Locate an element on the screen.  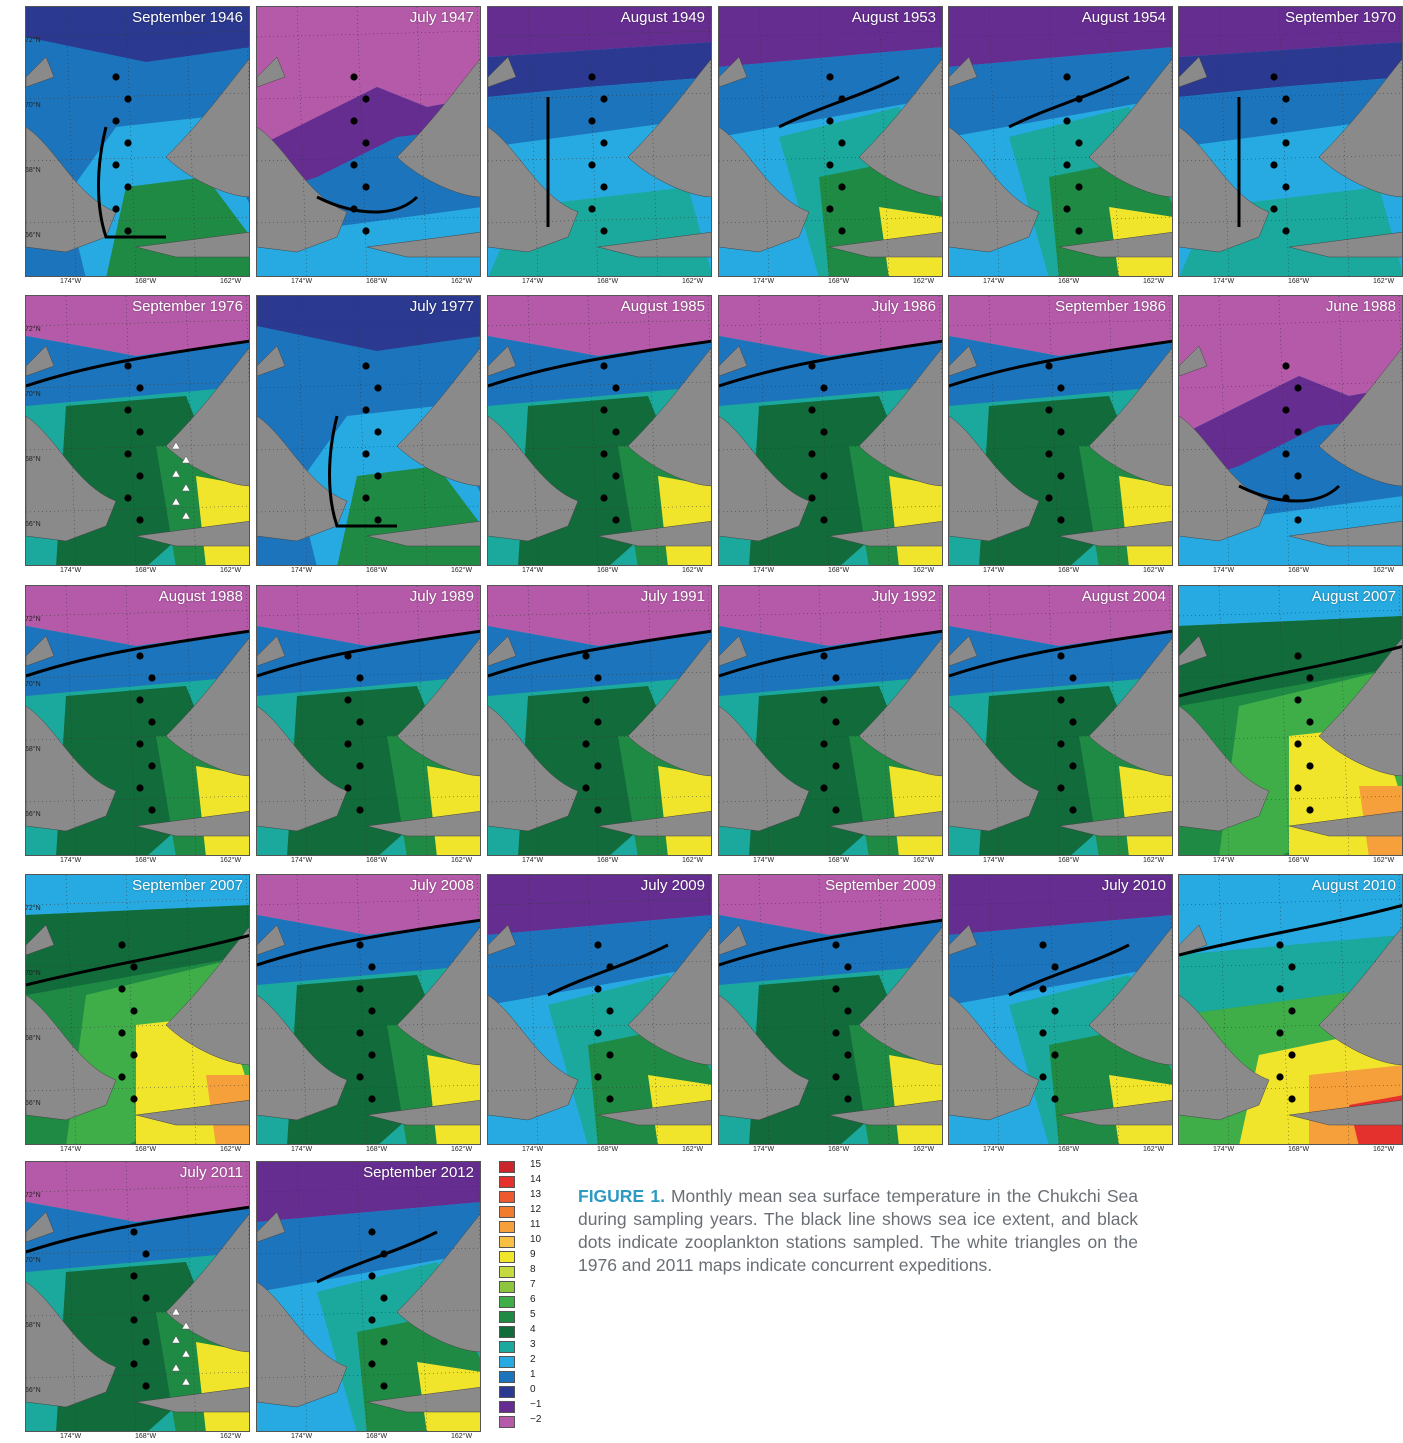
panel-title: September 1970 is located at coordinates (1340, 17).